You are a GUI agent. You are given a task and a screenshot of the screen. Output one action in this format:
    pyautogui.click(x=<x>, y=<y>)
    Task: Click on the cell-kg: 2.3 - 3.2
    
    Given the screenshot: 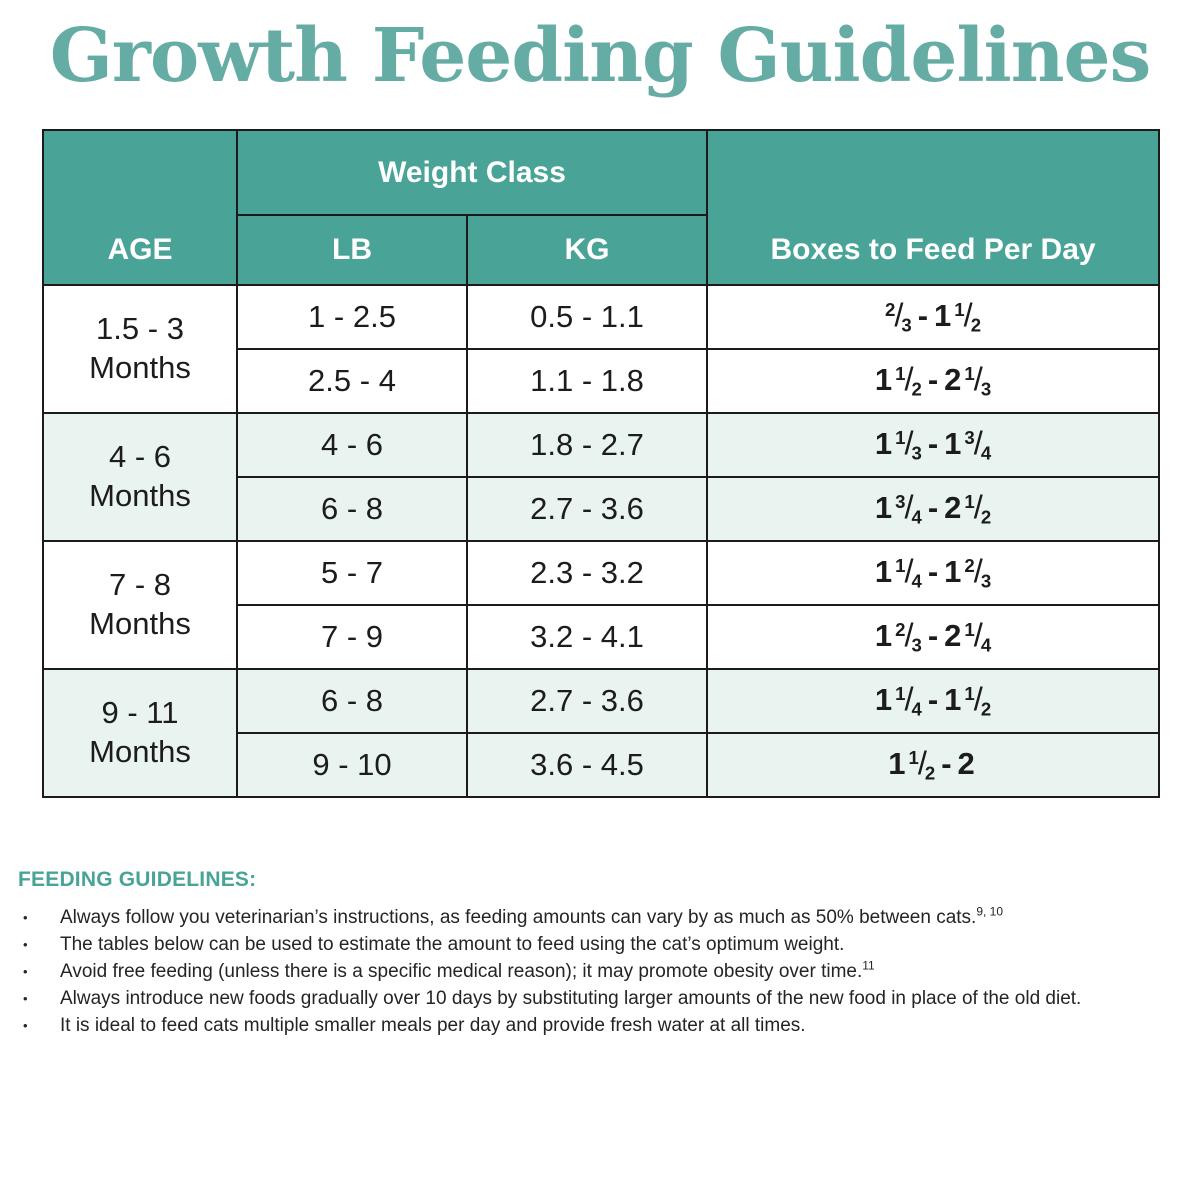 What is the action you would take?
    pyautogui.click(x=587, y=573)
    